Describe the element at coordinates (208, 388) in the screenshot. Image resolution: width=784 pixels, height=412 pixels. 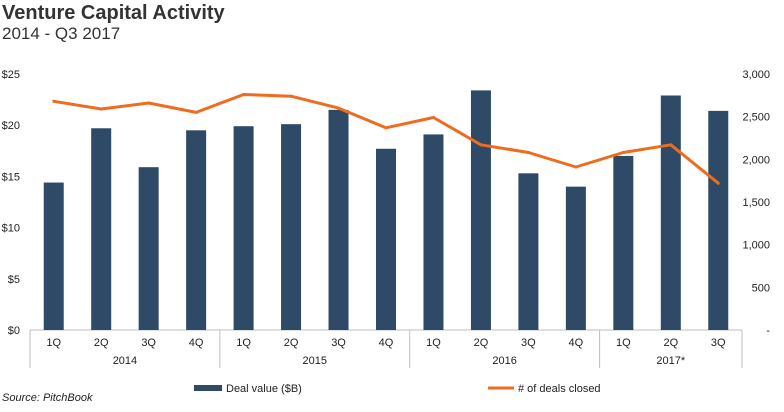
I see `legend-bar-swatch` at that location.